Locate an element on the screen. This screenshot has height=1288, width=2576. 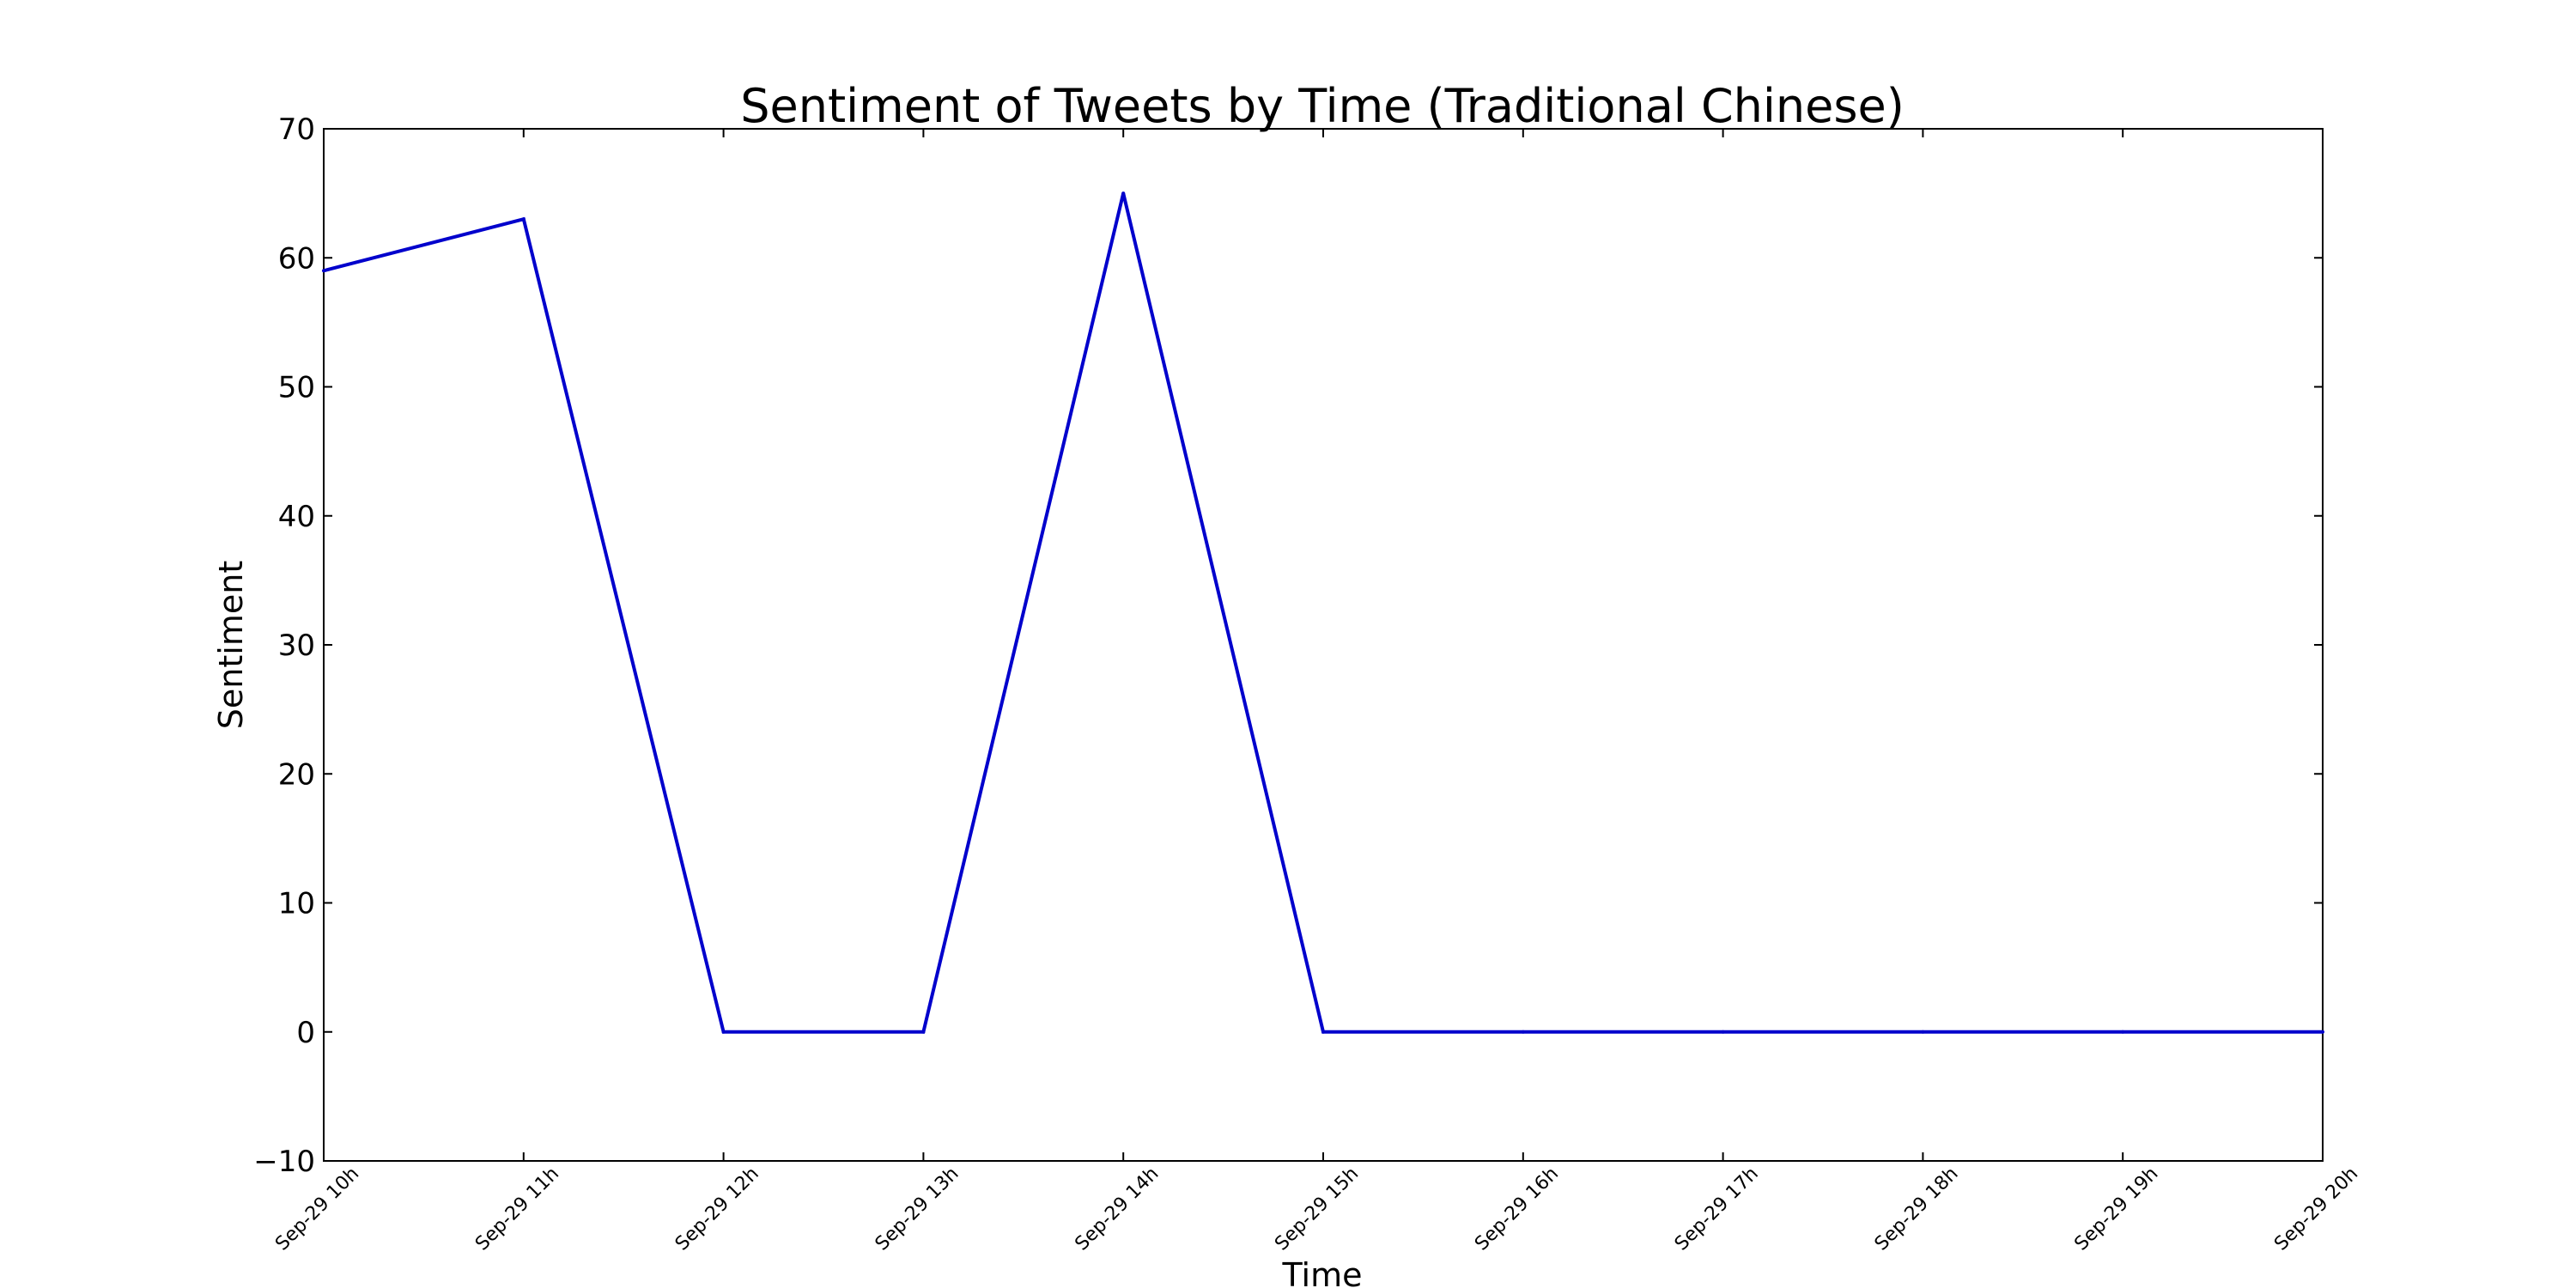
x-tick-label: Sep-29 15h is located at coordinates (1317, 1209).